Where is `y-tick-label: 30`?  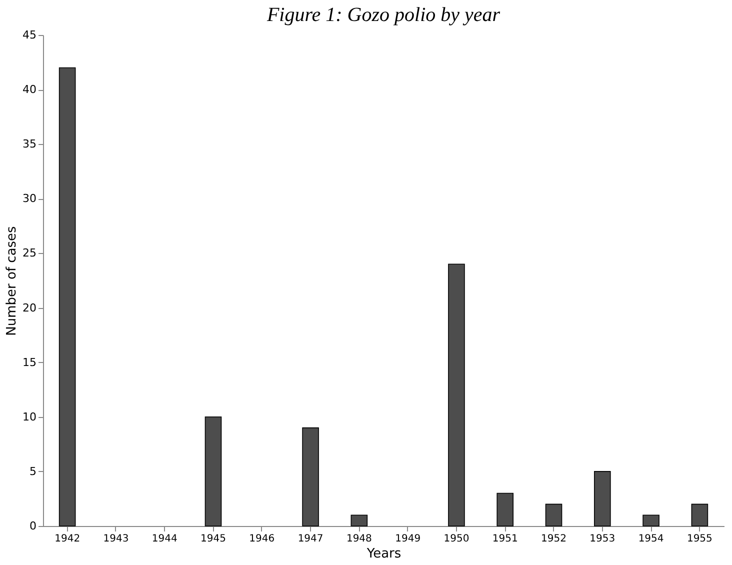 y-tick-label: 30 is located at coordinates (29, 199).